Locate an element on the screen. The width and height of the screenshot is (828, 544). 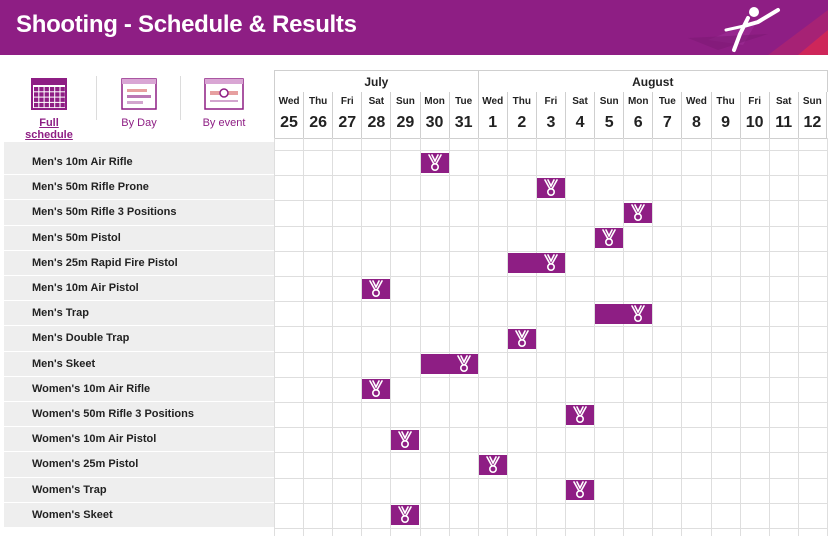
event-row-label: Women's 10m Air Pistol is located at coordinates (139, 440).